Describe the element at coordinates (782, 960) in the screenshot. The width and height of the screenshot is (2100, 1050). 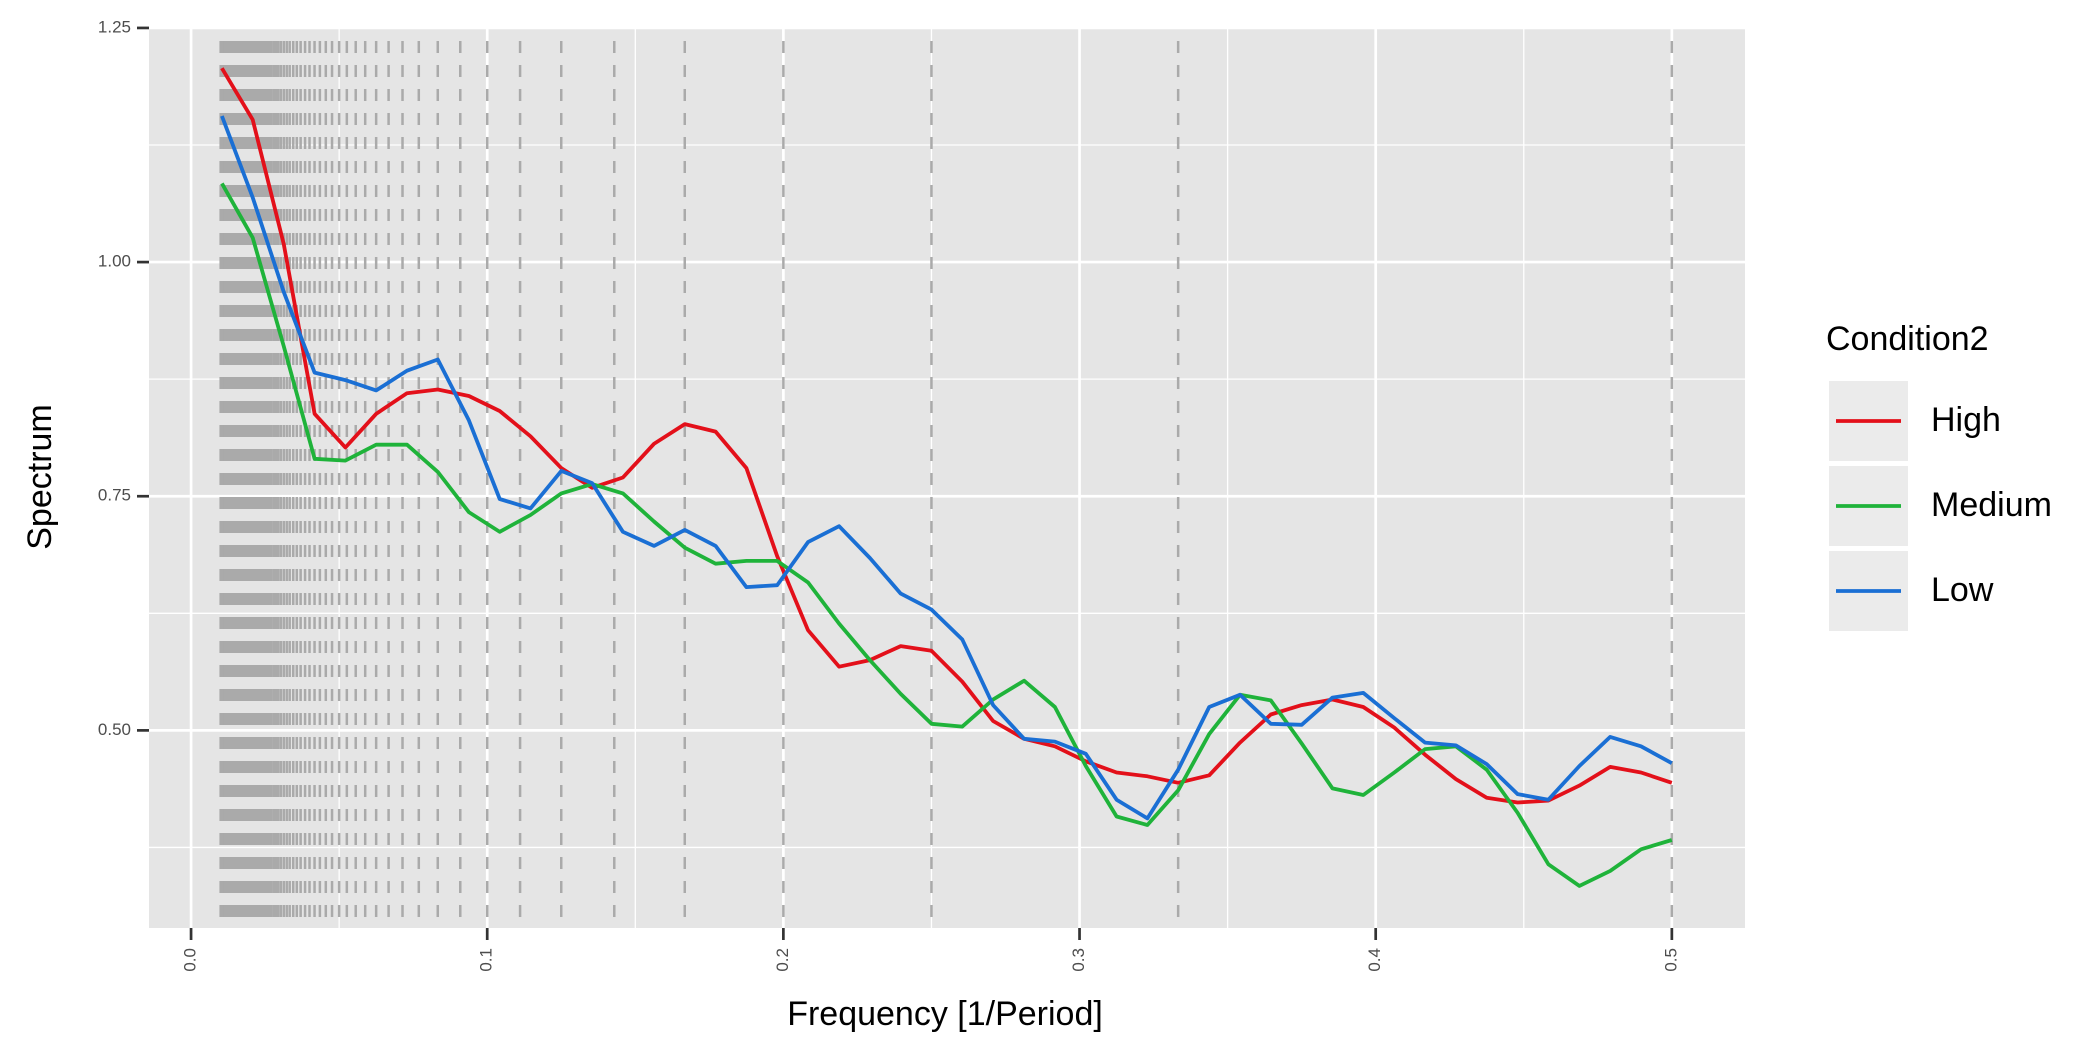
I see `x-tick-label: 0.2` at that location.